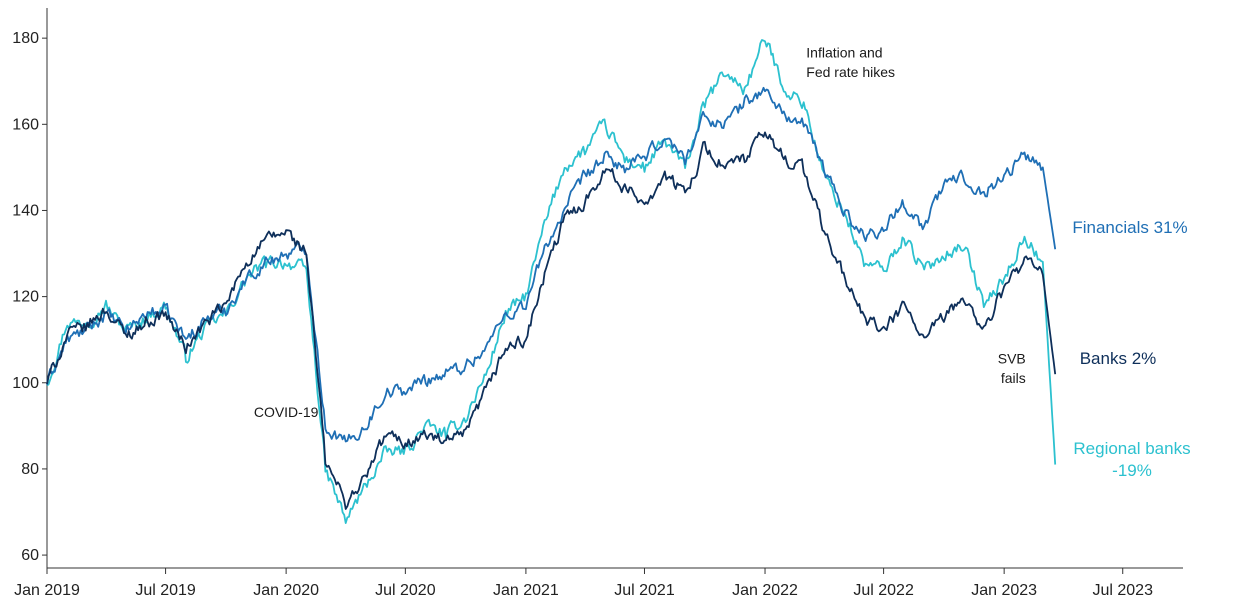 This screenshot has height=611, width=1236. Describe the element at coordinates (850, 72) in the screenshot. I see `annotation-inflation-2: Fed rate hikes` at that location.